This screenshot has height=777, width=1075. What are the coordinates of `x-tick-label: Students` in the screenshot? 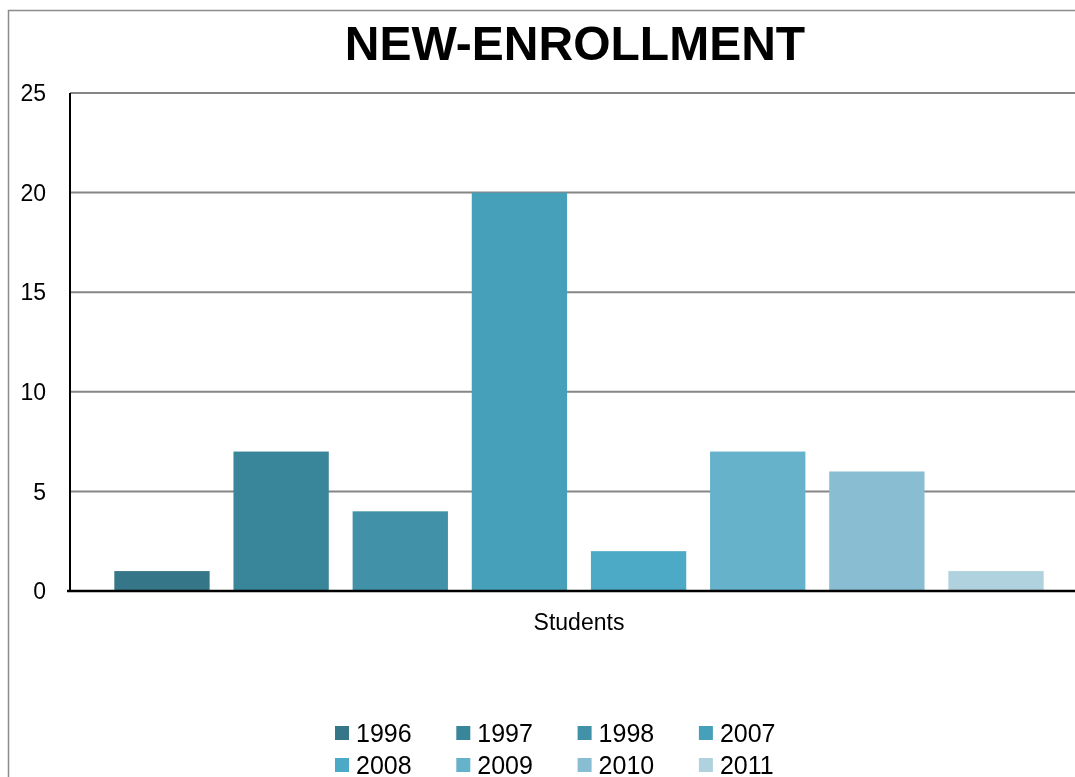 It's located at (579, 622).